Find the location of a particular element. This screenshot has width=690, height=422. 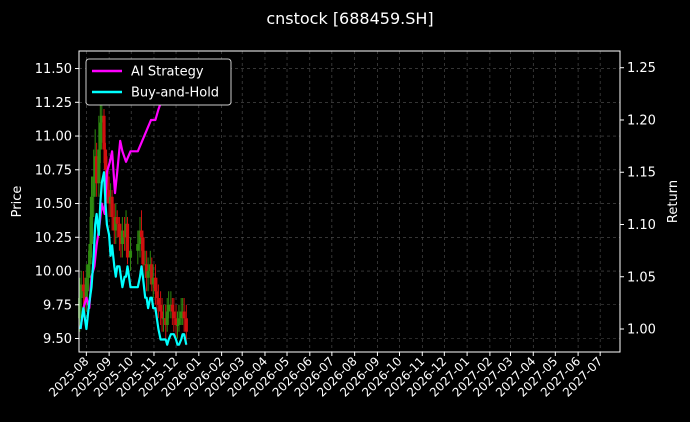

legend-box is located at coordinates (158, 82).